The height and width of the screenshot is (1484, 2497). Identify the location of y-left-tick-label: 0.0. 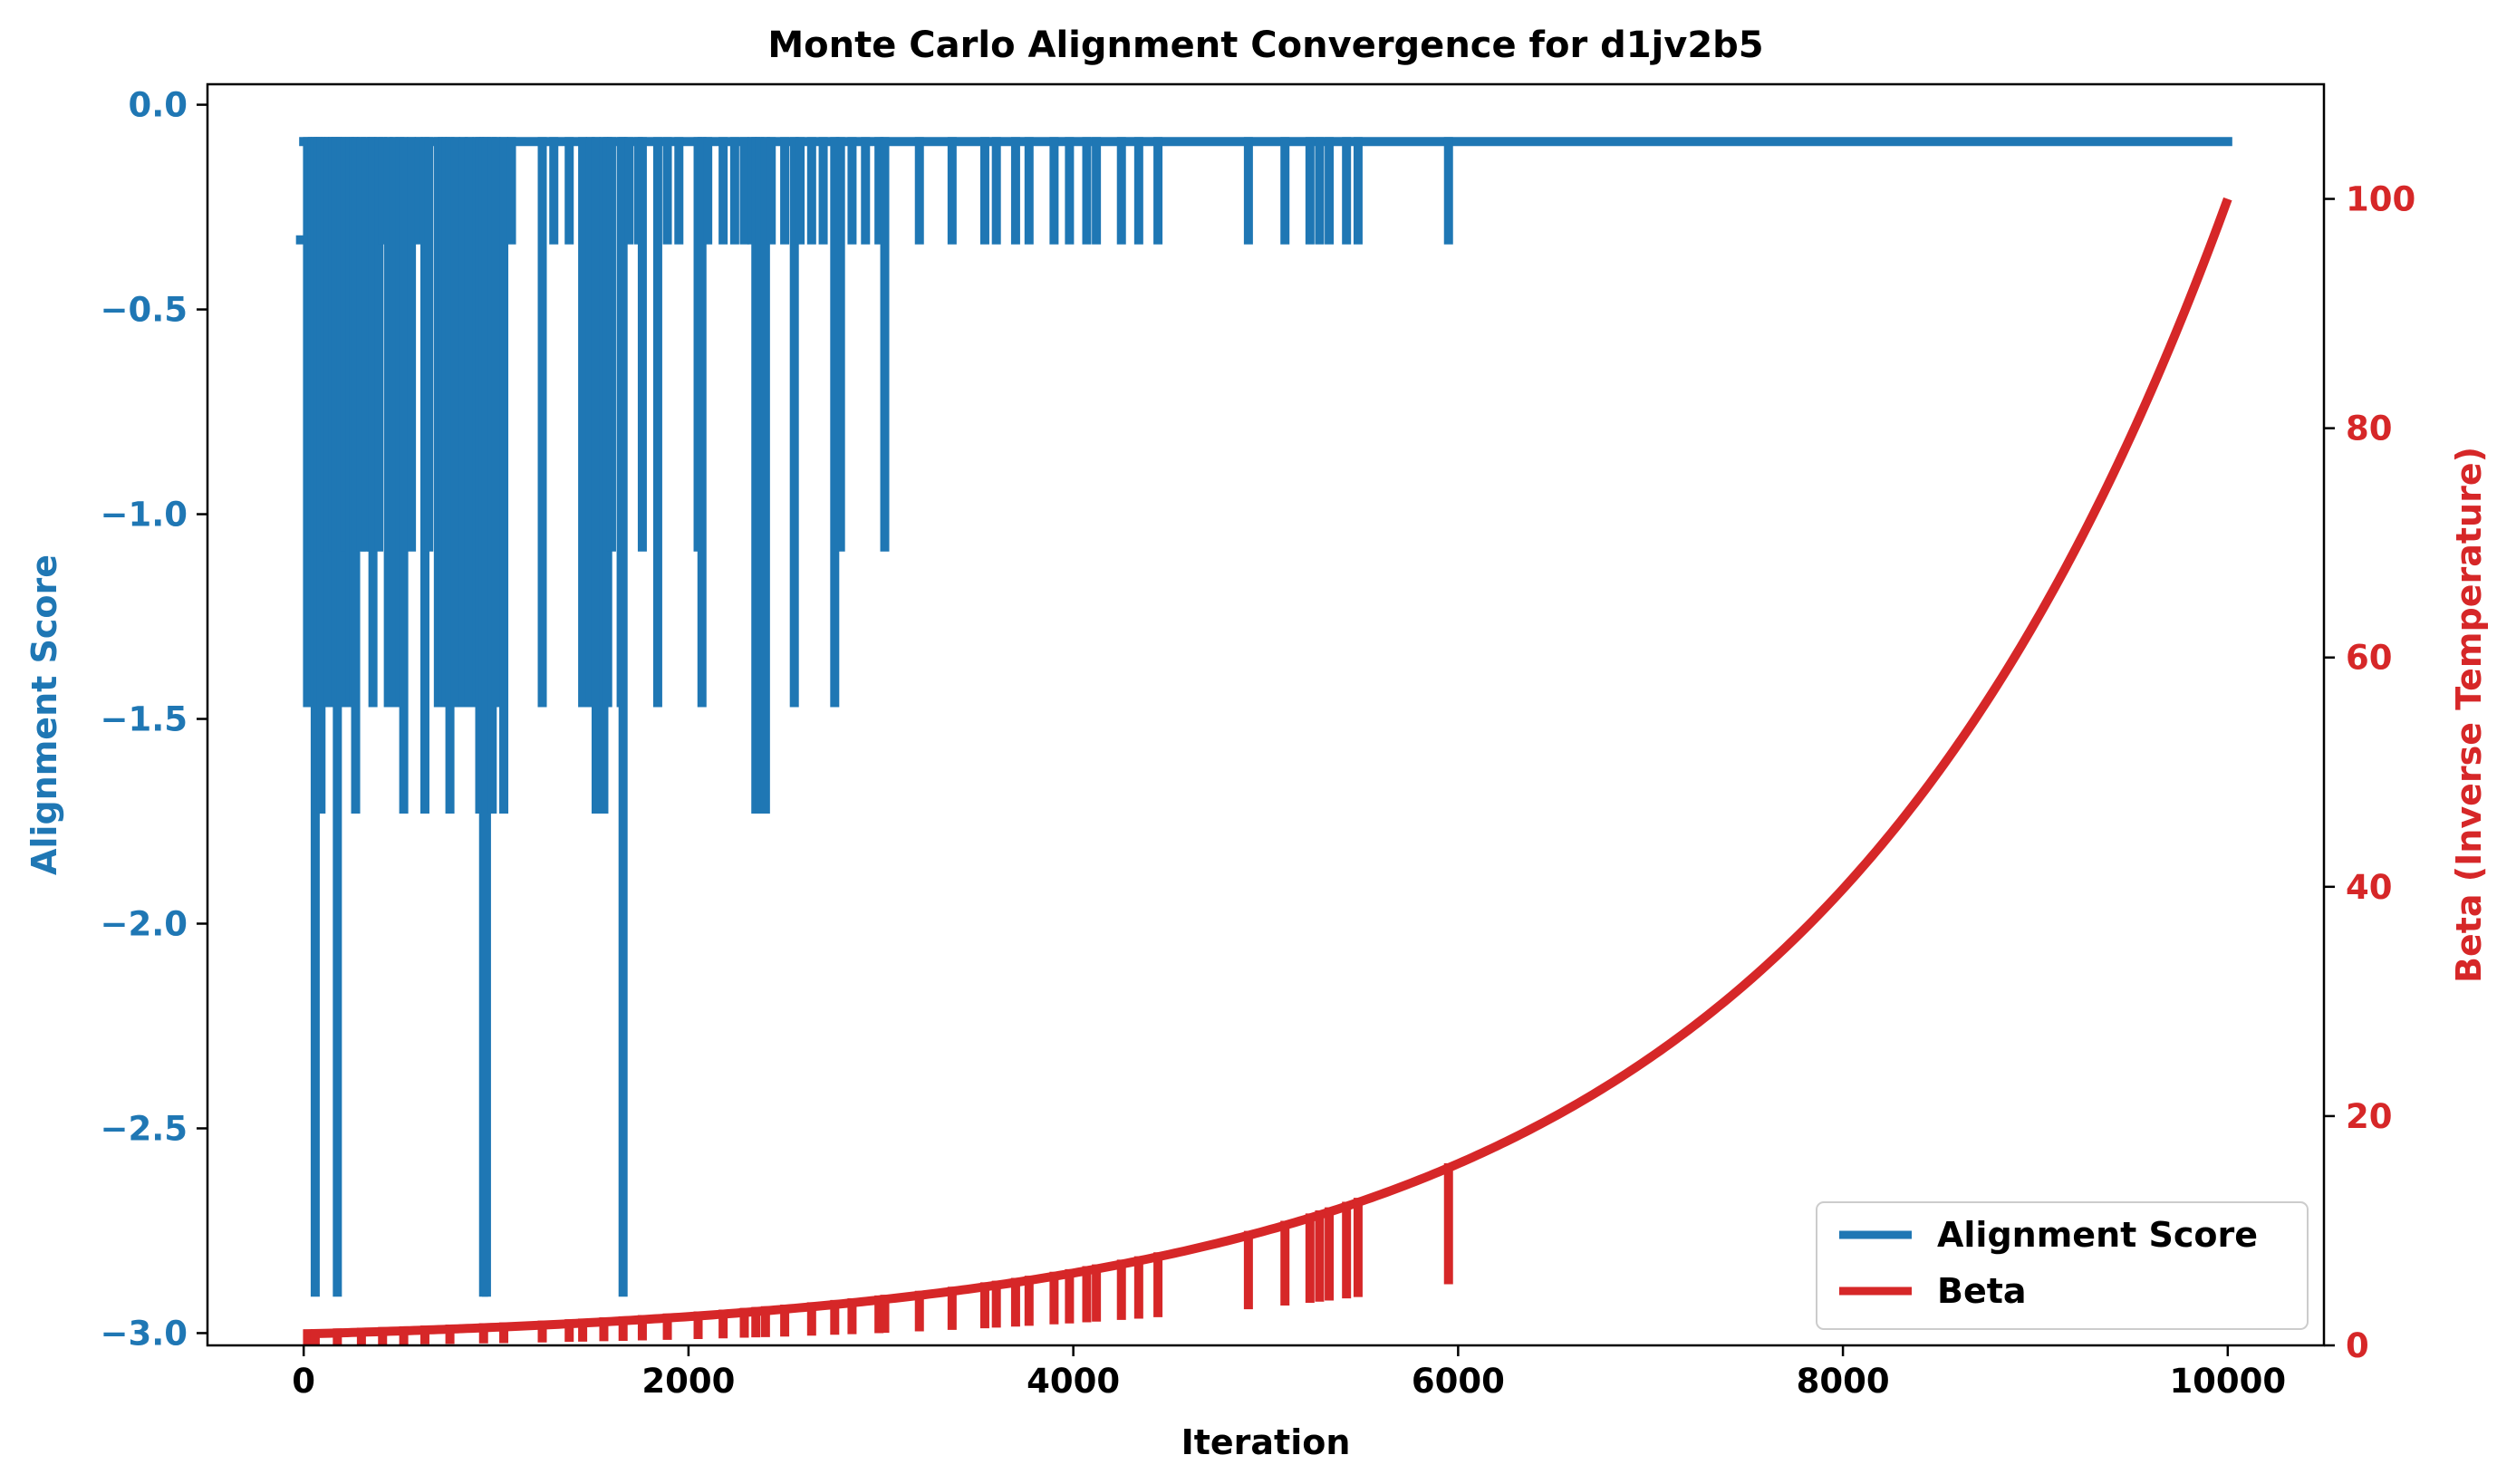
(158, 106).